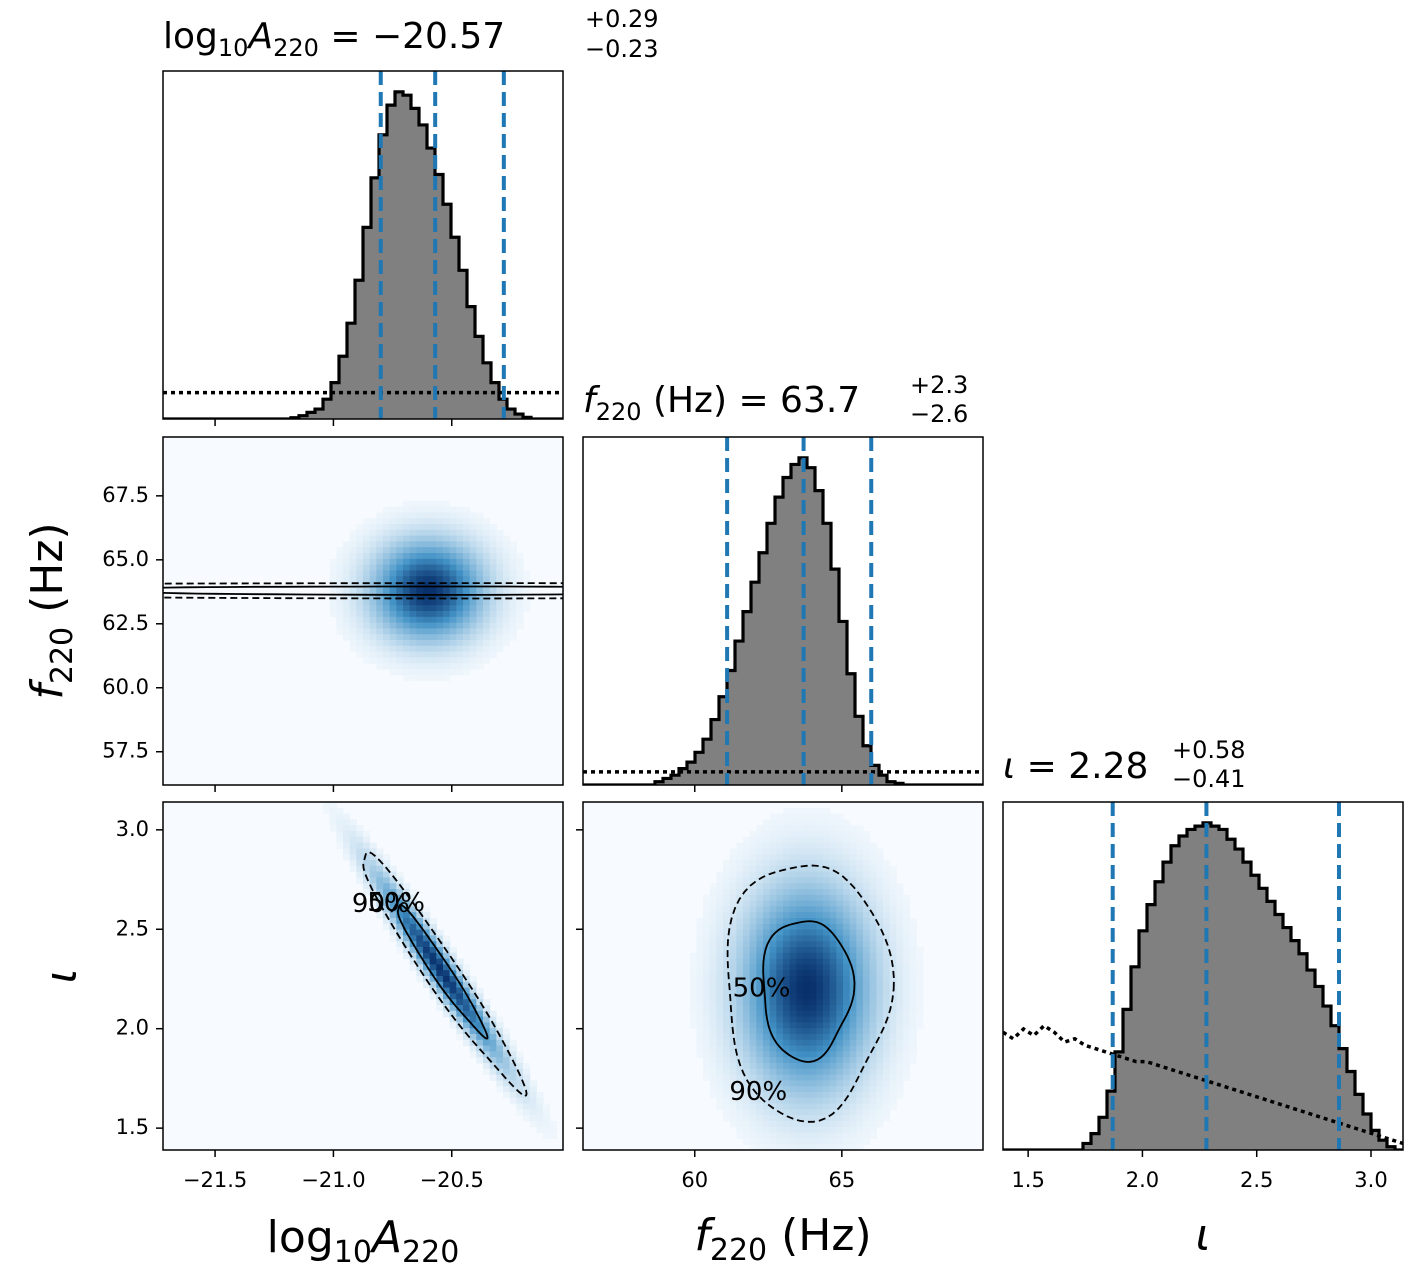 This screenshot has width=1422, height=1280. What do you see at coordinates (1075, 766) in the screenshot?
I see `title-iota: ι = 2.28` at bounding box center [1075, 766].